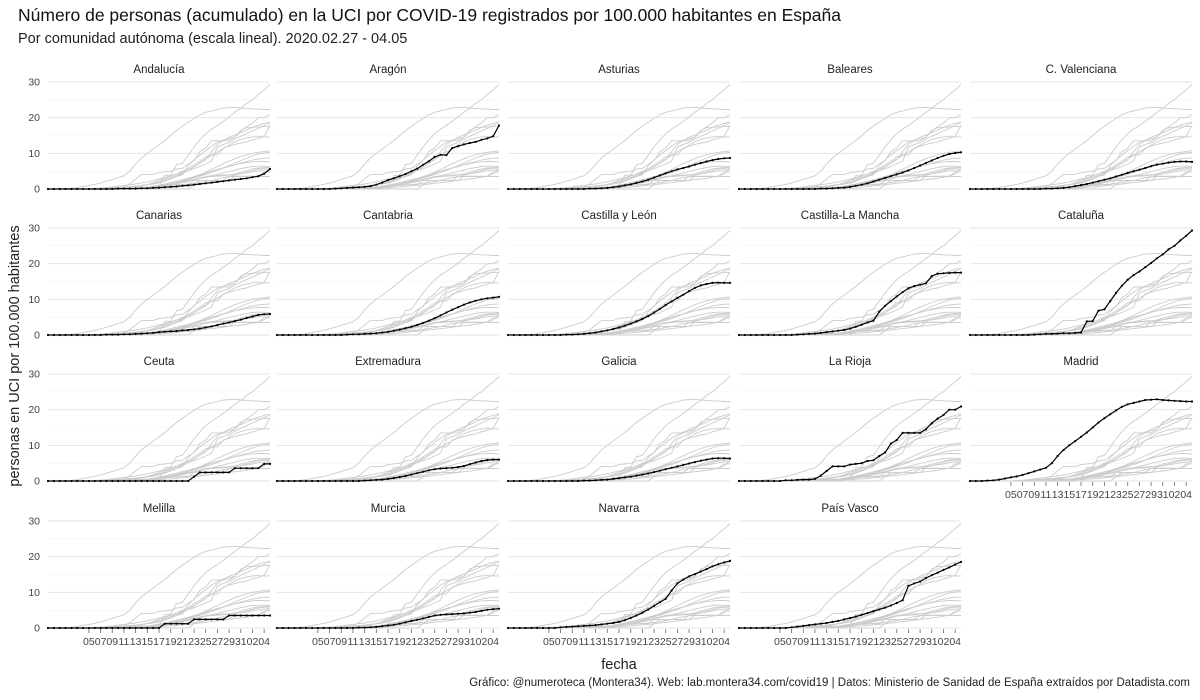 Image resolution: width=1200 pixels, height=700 pixels. What do you see at coordinates (1093, 495) in the screenshot?
I see `x-tick-label: 19` at bounding box center [1093, 495].